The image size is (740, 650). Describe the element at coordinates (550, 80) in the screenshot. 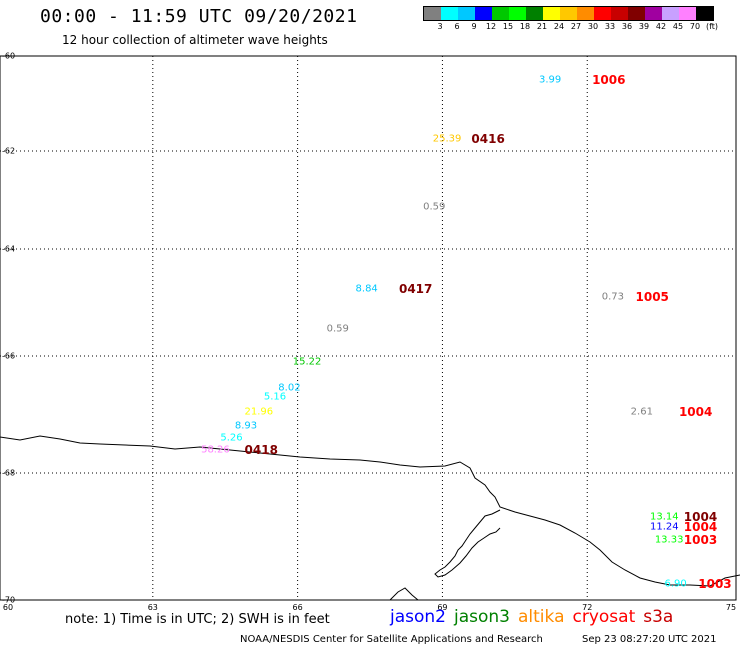

I see `wave-height-label: 3.99` at that location.